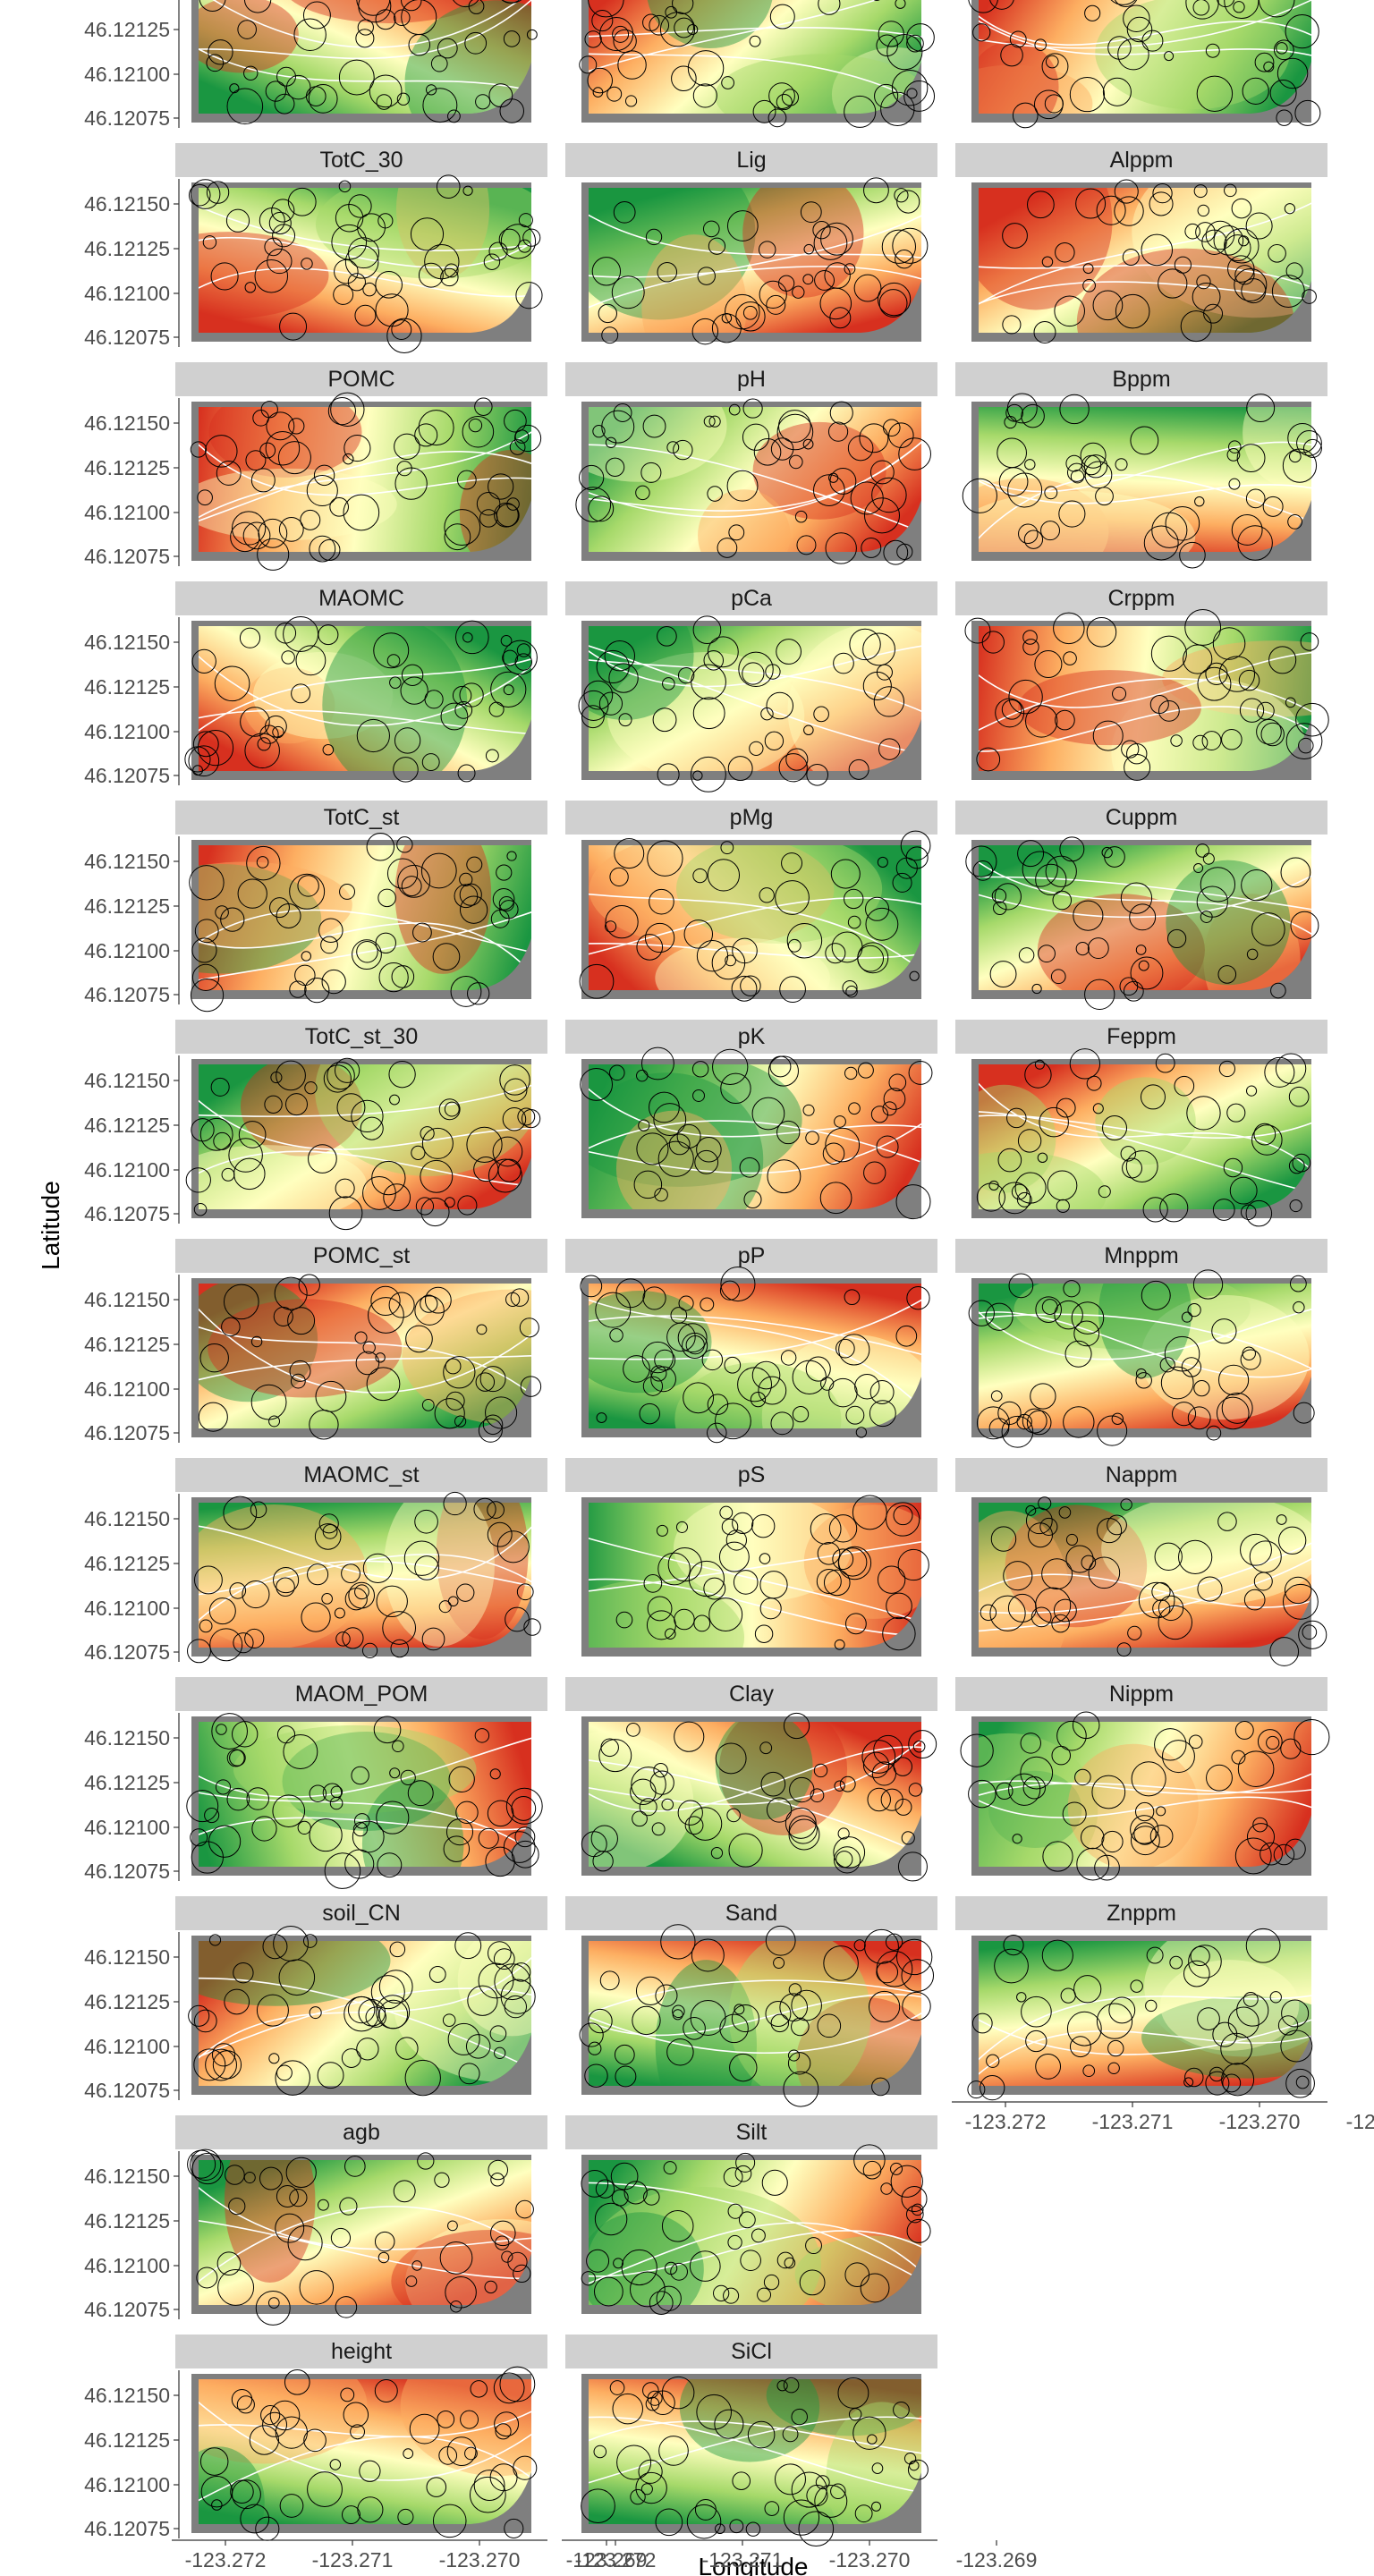  What do you see at coordinates (1360, 2121) in the screenshot?
I see `x-tick-label: -123.269` at bounding box center [1360, 2121].